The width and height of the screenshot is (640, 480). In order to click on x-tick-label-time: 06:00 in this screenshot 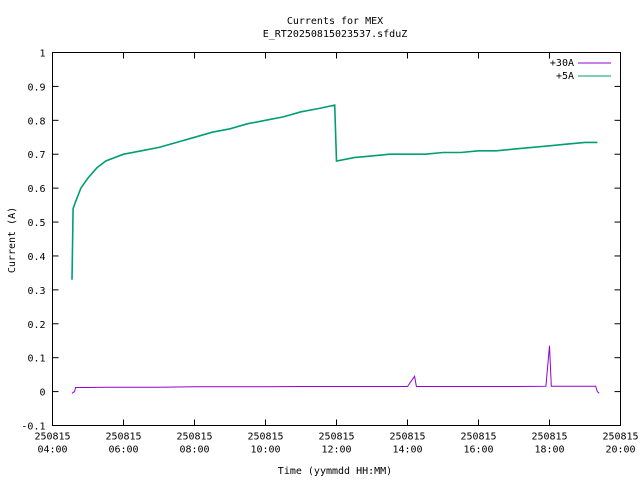, I will do `click(123, 450)`.